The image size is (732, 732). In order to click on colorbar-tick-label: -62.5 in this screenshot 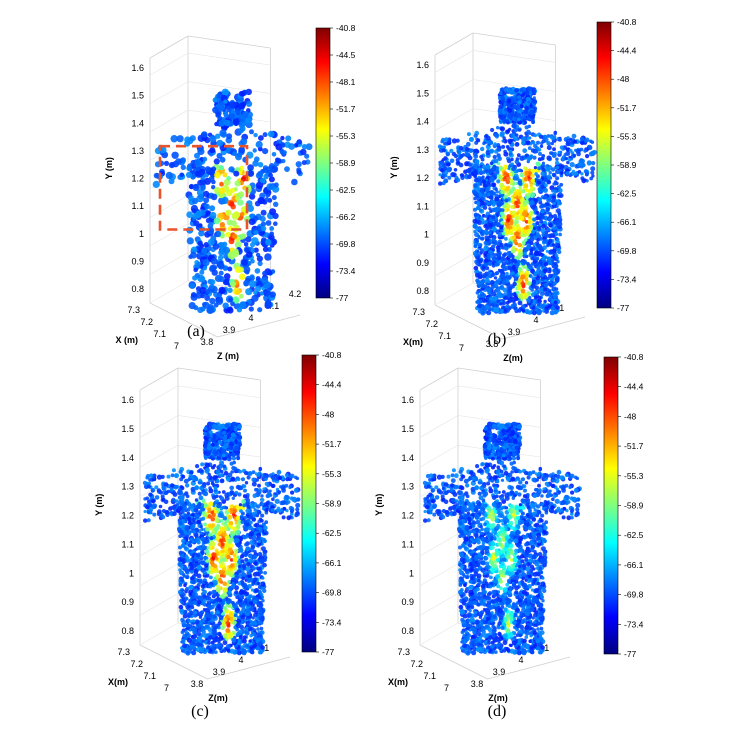, I will do `click(627, 194)`.